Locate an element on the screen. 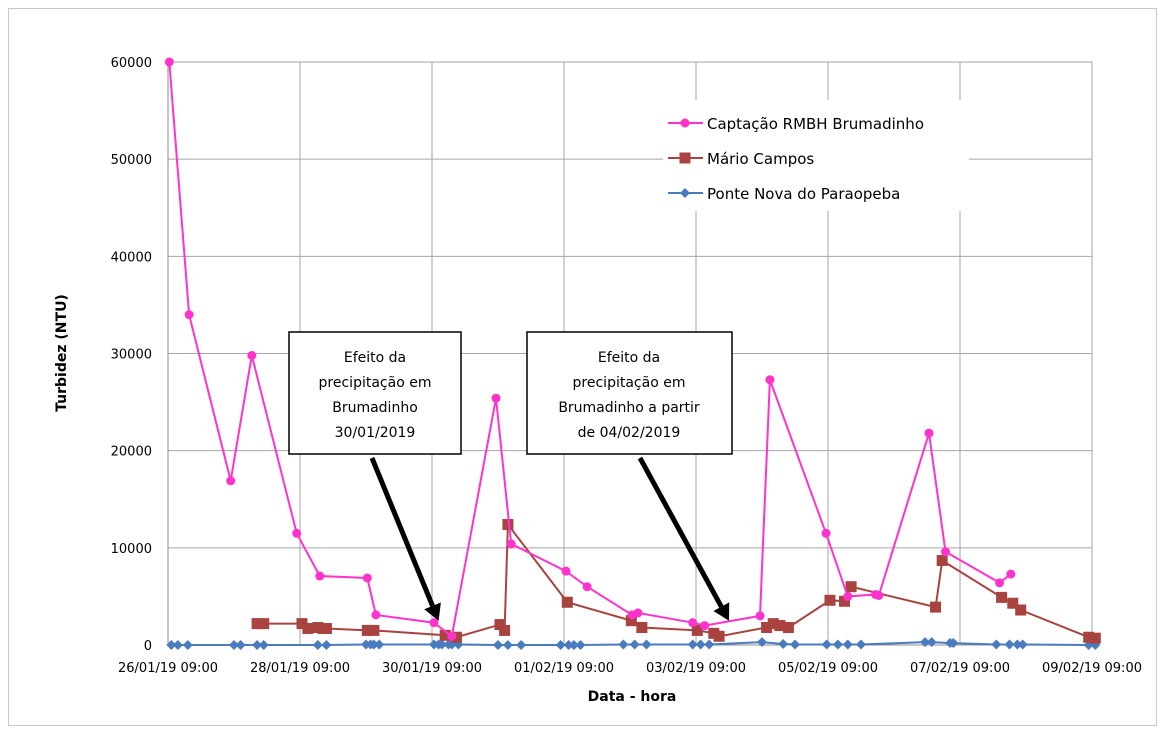 The height and width of the screenshot is (734, 1165). series-line is located at coordinates (676, 580).